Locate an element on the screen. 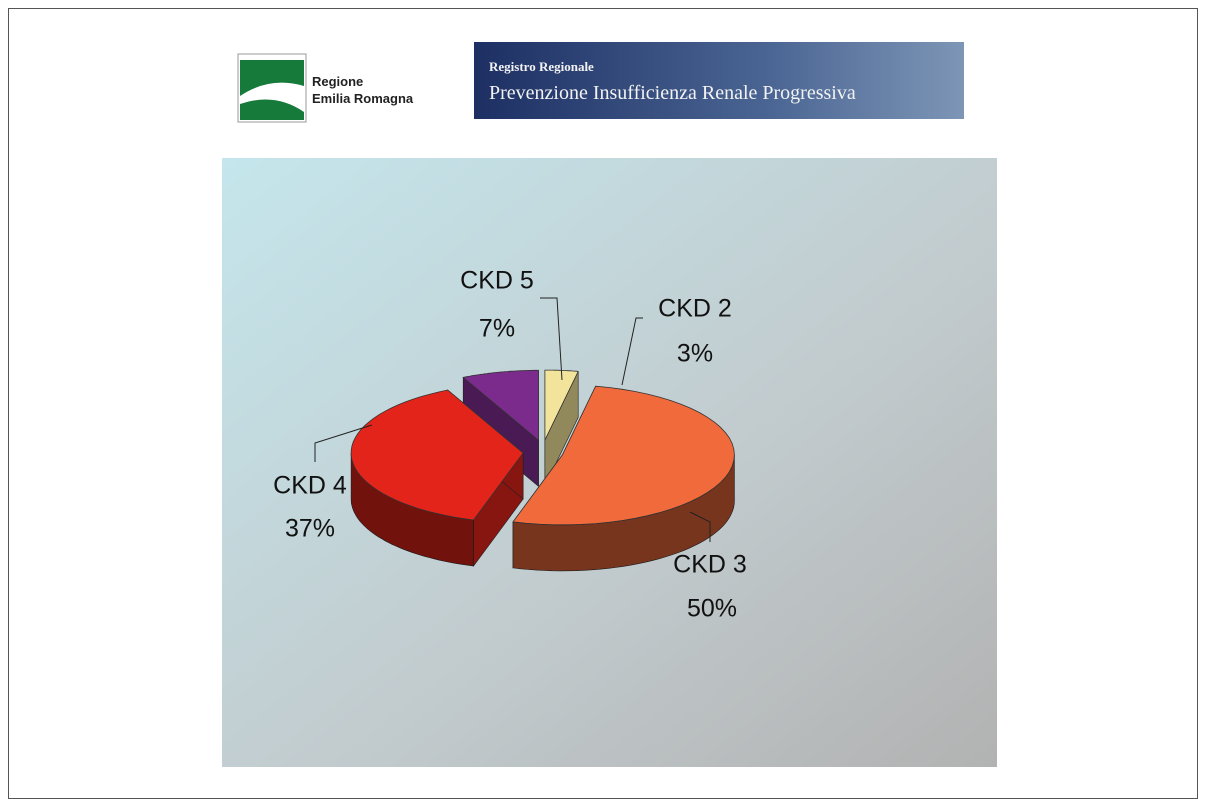  value-label: 37% is located at coordinates (310, 529).